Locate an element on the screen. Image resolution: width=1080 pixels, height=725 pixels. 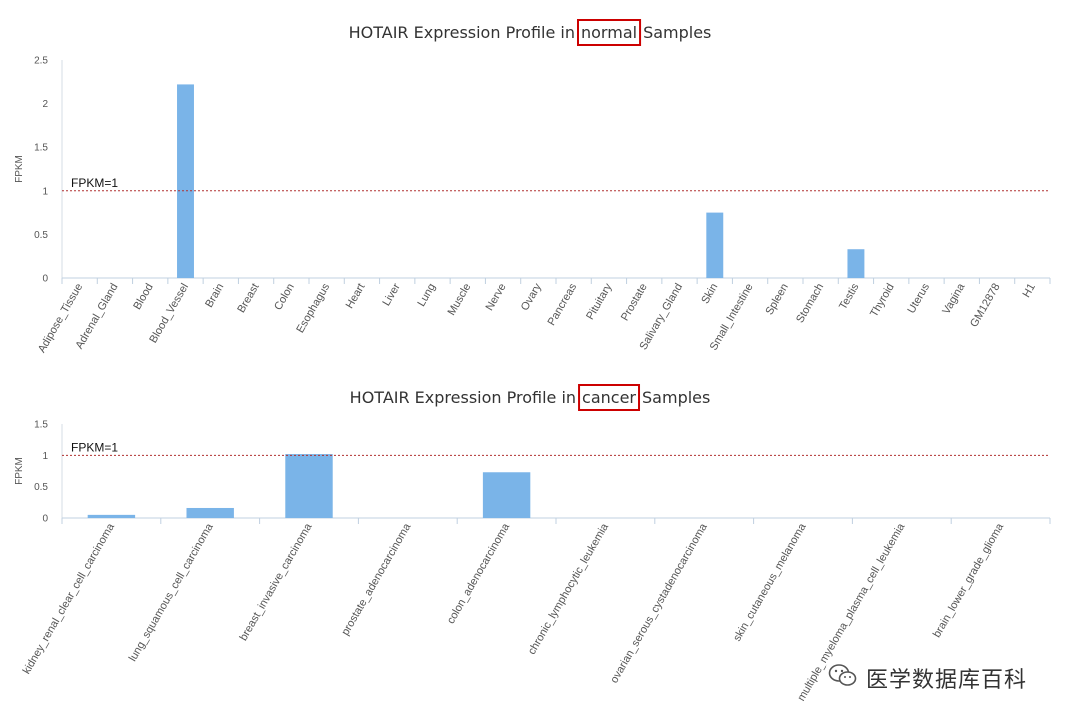
x-tick-label: H1 is located at coordinates (1029, 291).